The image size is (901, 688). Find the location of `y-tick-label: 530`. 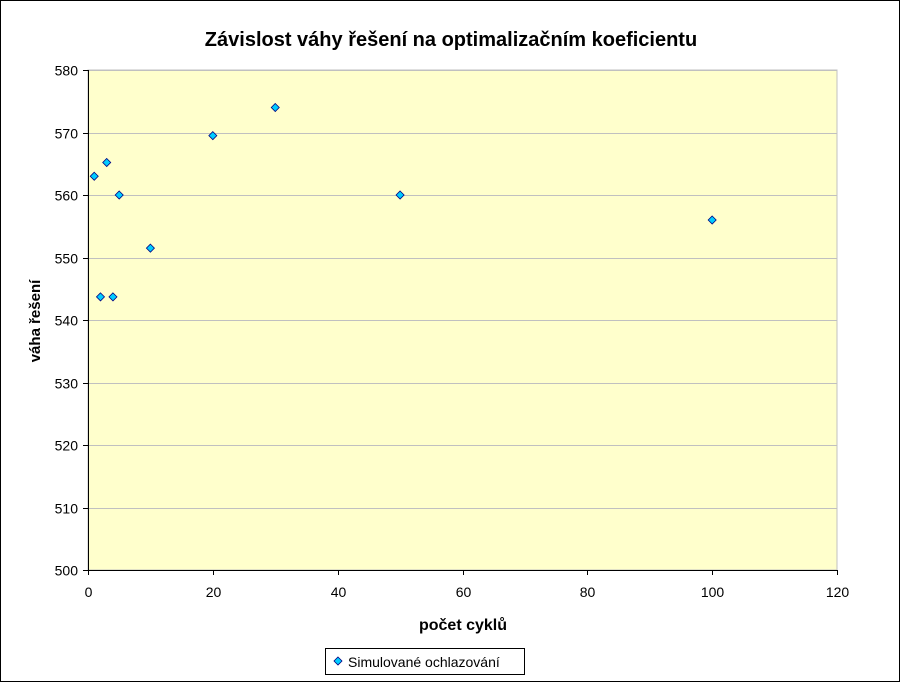

y-tick-label: 530 is located at coordinates (67, 384).